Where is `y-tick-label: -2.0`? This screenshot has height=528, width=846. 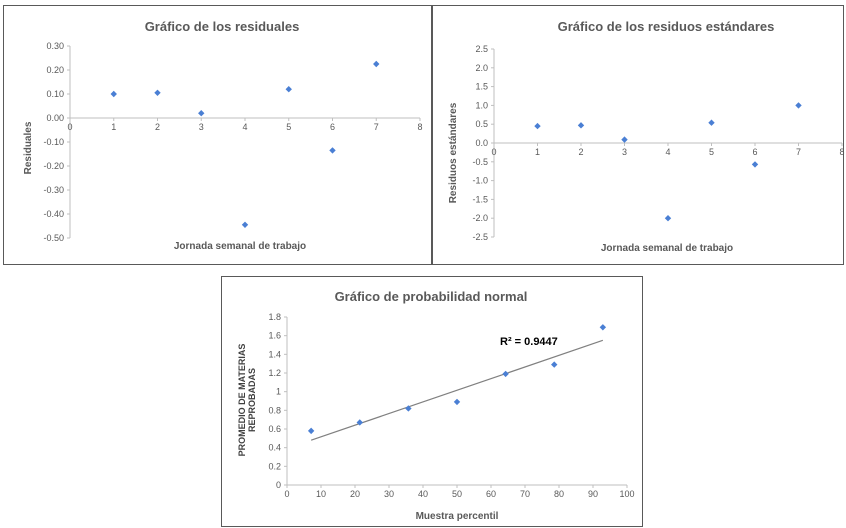
y-tick-label: -2.0 is located at coordinates (480, 218).